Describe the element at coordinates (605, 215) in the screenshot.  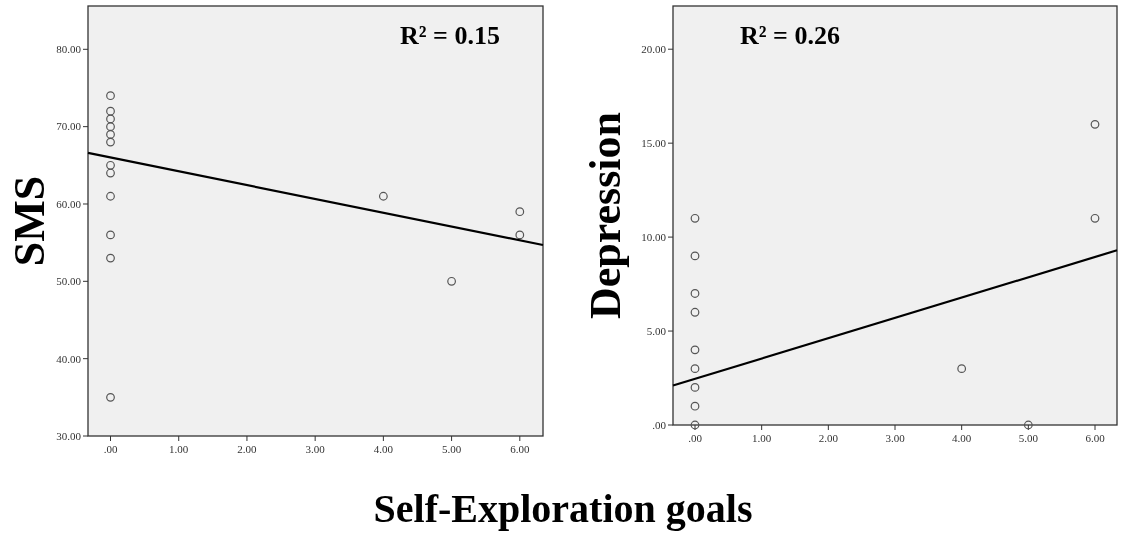
I see `y-axis-title: Depression` at that location.